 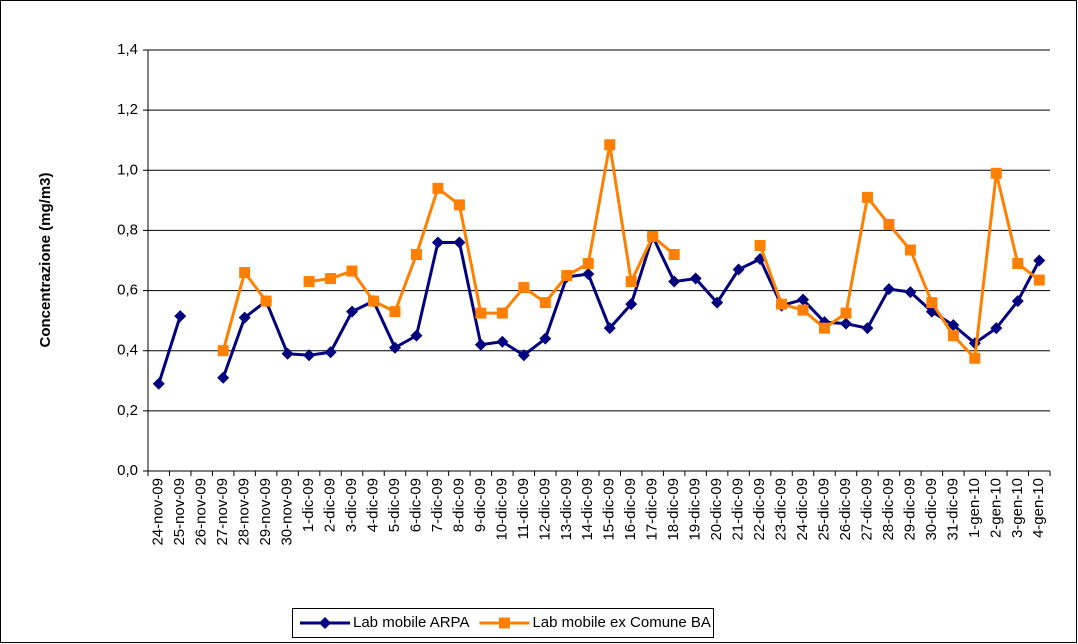 What do you see at coordinates (351, 505) in the screenshot?
I see `x-tick-label: 3-dic-09` at bounding box center [351, 505].